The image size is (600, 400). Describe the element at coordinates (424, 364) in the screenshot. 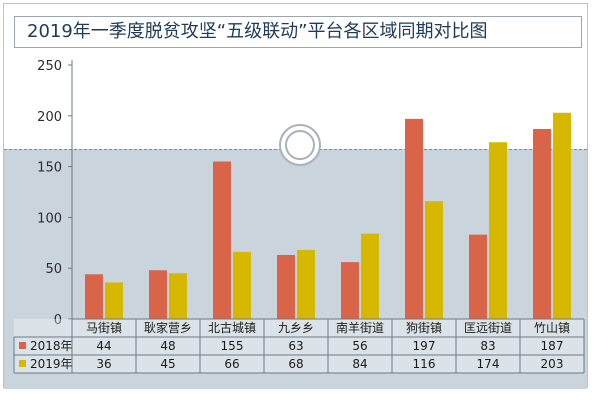

I see `data-label: 116` at that location.